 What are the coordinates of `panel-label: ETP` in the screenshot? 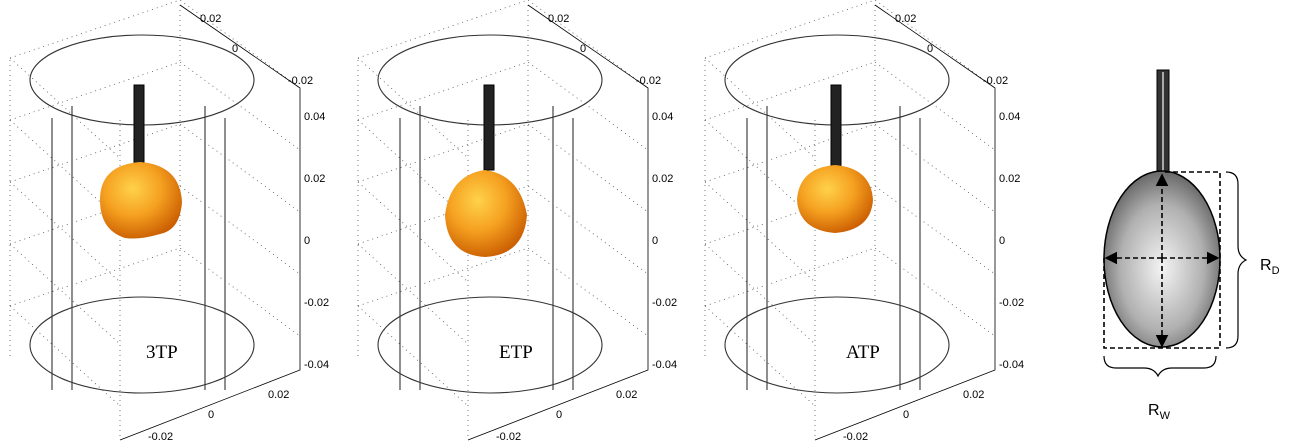 It's located at (516, 352).